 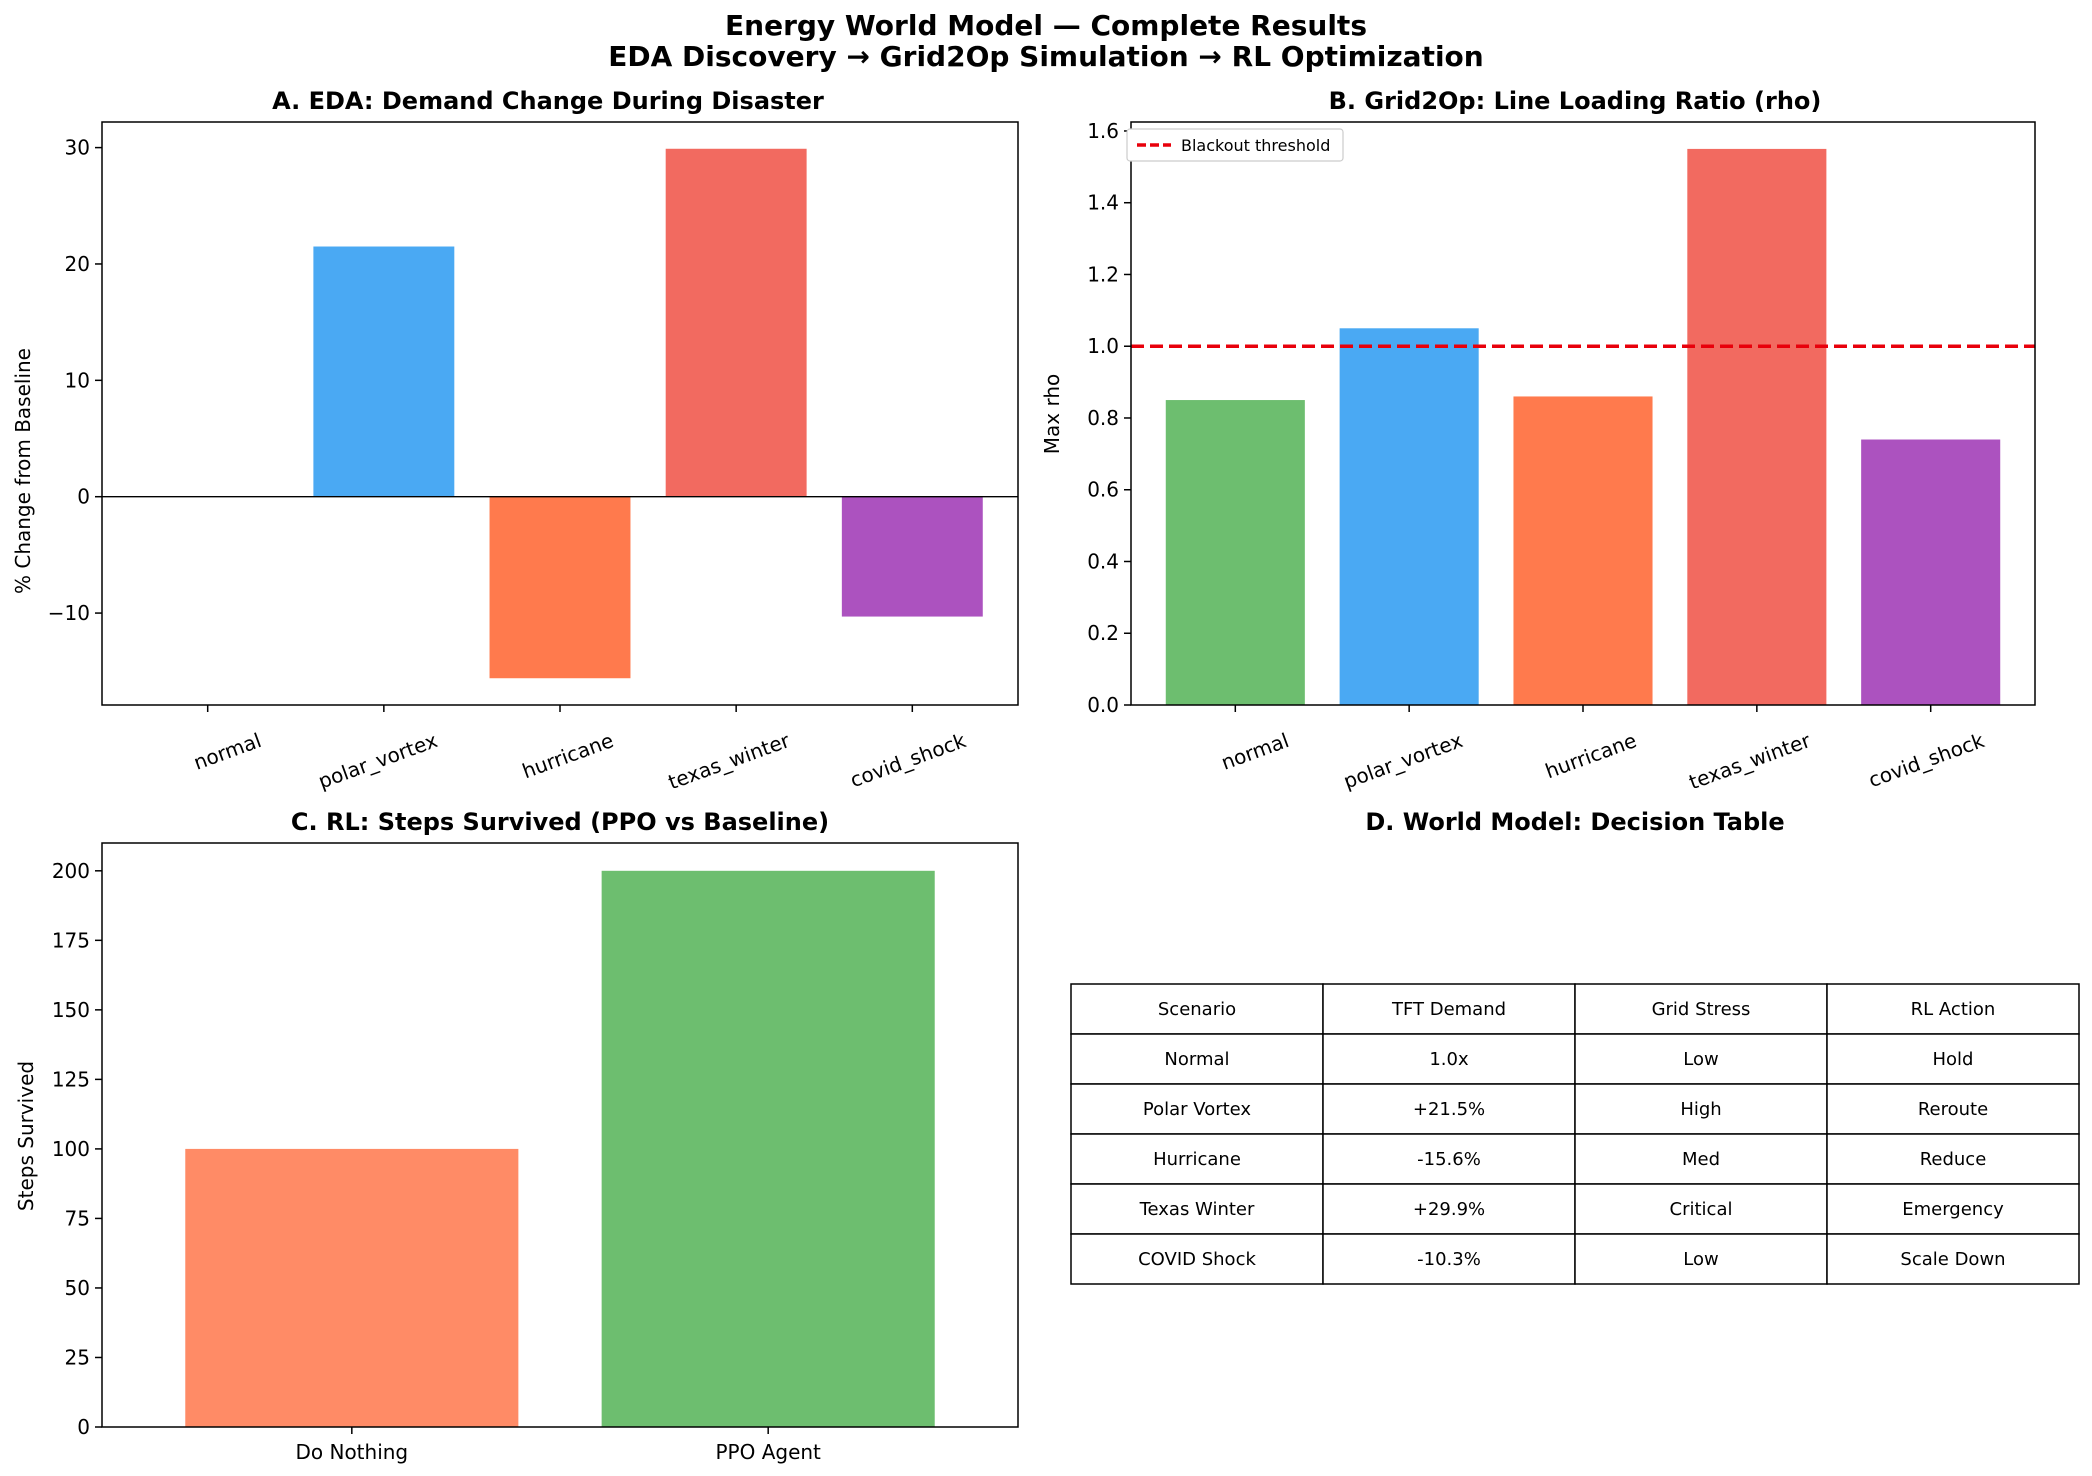 What do you see at coordinates (77, 1357) in the screenshot?
I see `pc-y-tick-label: 25` at bounding box center [77, 1357].